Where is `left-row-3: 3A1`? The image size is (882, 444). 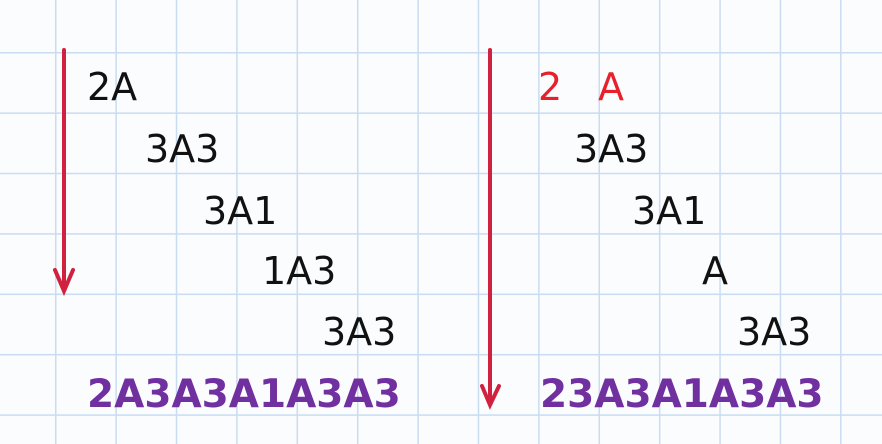 left-row-3: 3A1 is located at coordinates (240, 211).